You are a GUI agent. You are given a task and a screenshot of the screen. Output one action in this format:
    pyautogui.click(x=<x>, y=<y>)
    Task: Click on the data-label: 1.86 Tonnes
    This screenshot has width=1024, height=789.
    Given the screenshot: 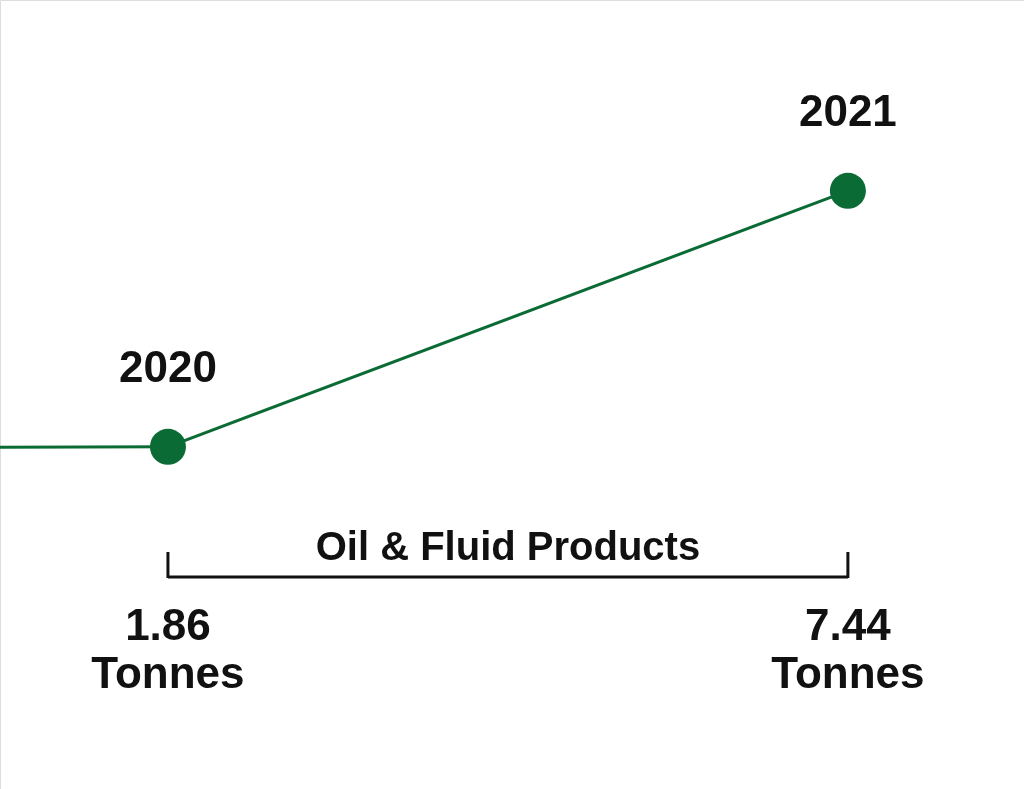 What is the action you would take?
    pyautogui.click(x=168, y=648)
    